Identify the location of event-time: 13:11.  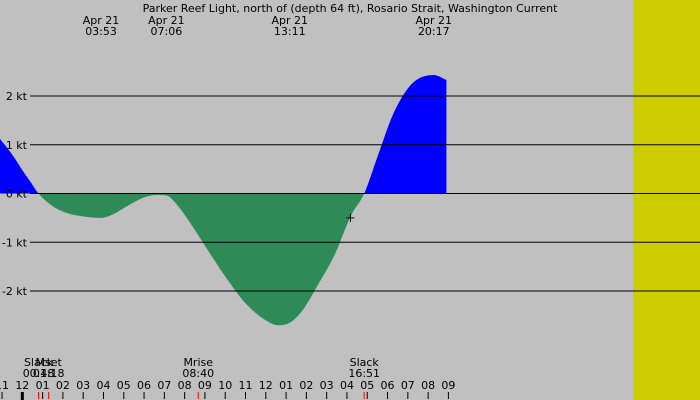
(290, 31).